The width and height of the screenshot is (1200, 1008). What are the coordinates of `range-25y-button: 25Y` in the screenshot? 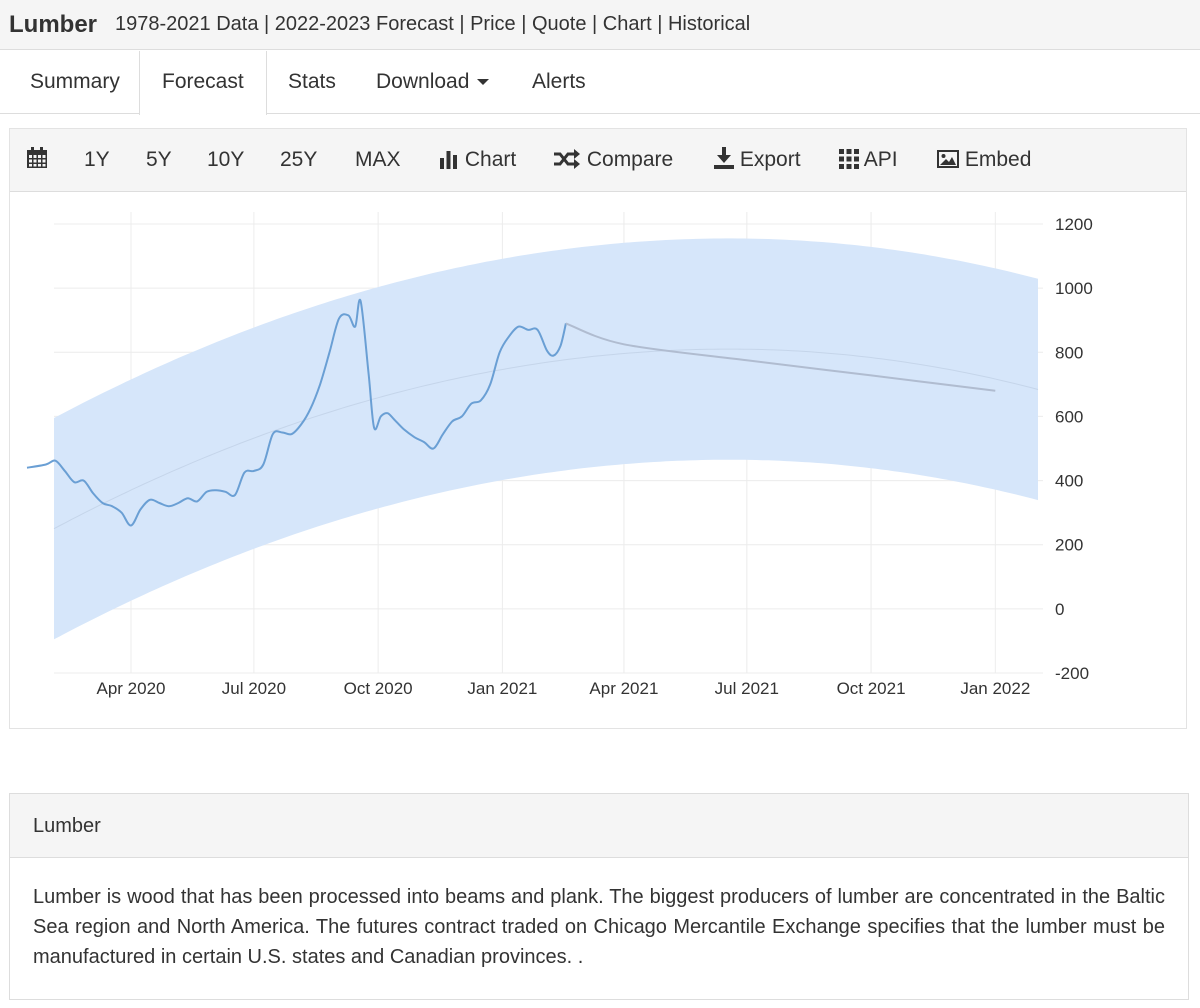 It's located at (299, 159).